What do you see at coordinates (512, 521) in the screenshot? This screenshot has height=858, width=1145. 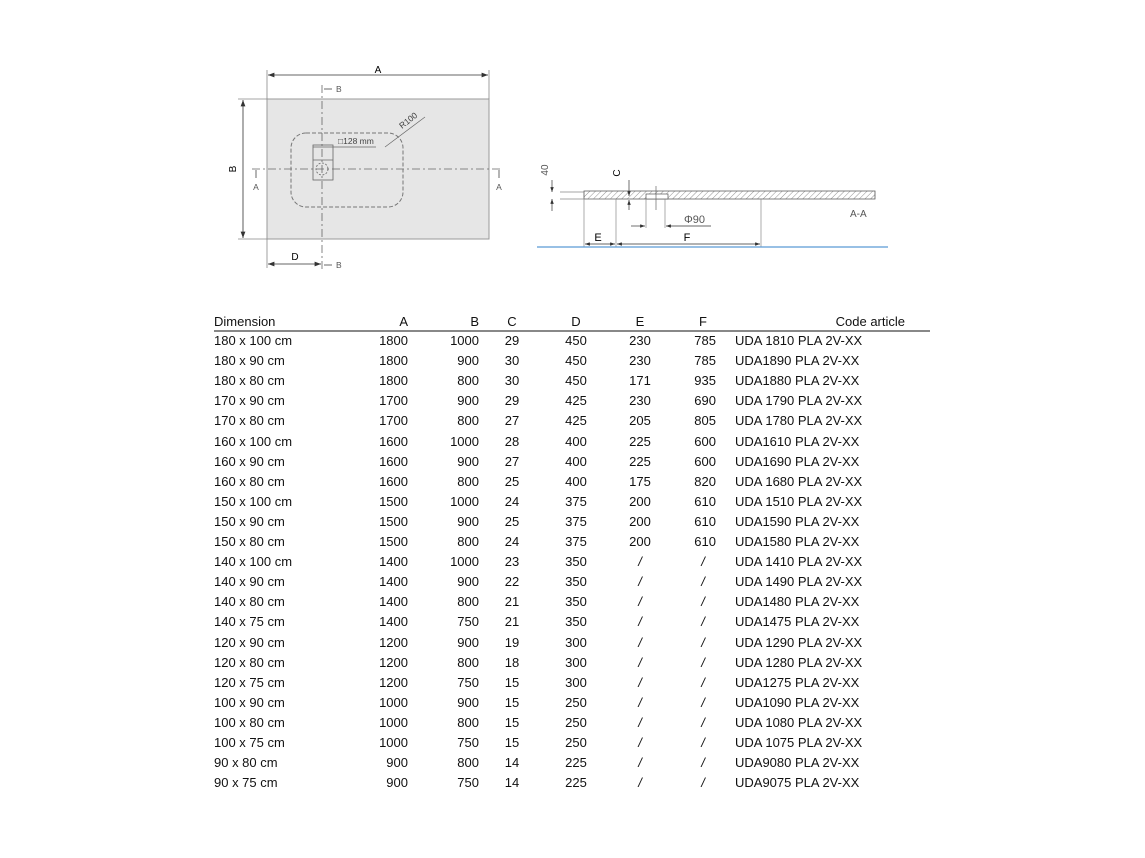 I see `cell-c: 25` at bounding box center [512, 521].